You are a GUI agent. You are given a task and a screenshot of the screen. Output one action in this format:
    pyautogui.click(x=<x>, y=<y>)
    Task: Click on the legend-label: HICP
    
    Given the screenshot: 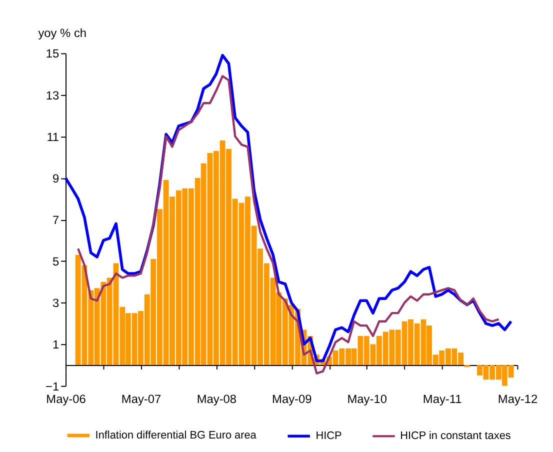 What is the action you would take?
    pyautogui.click(x=329, y=436)
    